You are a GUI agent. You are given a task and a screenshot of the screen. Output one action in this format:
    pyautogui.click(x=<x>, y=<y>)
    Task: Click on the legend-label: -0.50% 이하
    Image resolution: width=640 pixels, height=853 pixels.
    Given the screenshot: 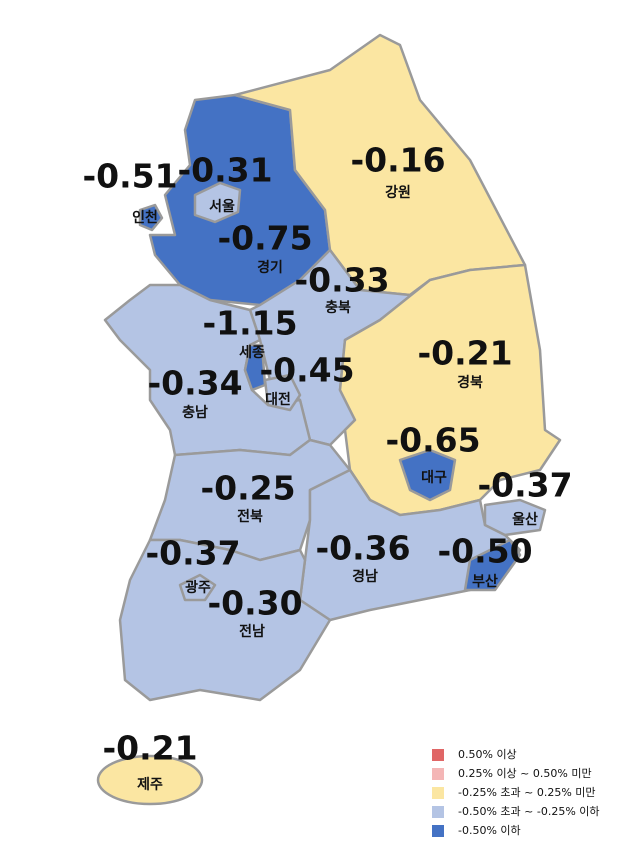 What is the action you would take?
    pyautogui.click(x=489, y=830)
    